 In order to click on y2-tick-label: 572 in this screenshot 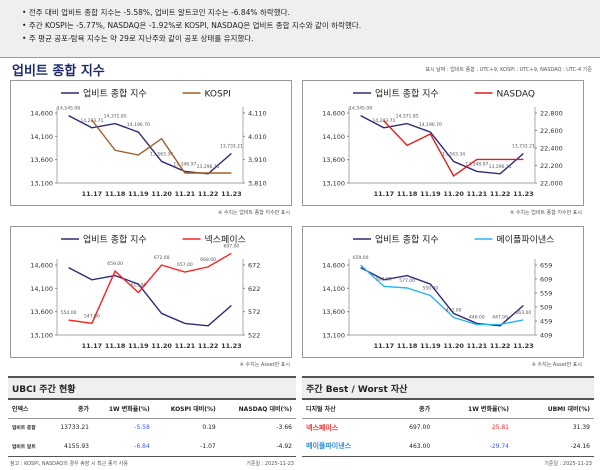, I will do `click(254, 312)`.